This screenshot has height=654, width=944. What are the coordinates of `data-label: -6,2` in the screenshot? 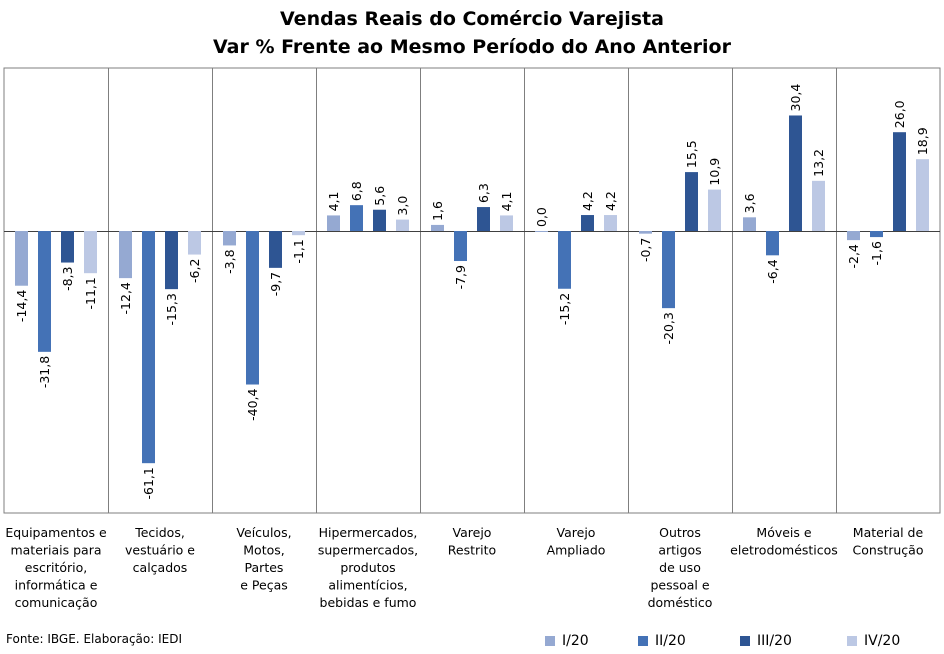 It's located at (194, 271).